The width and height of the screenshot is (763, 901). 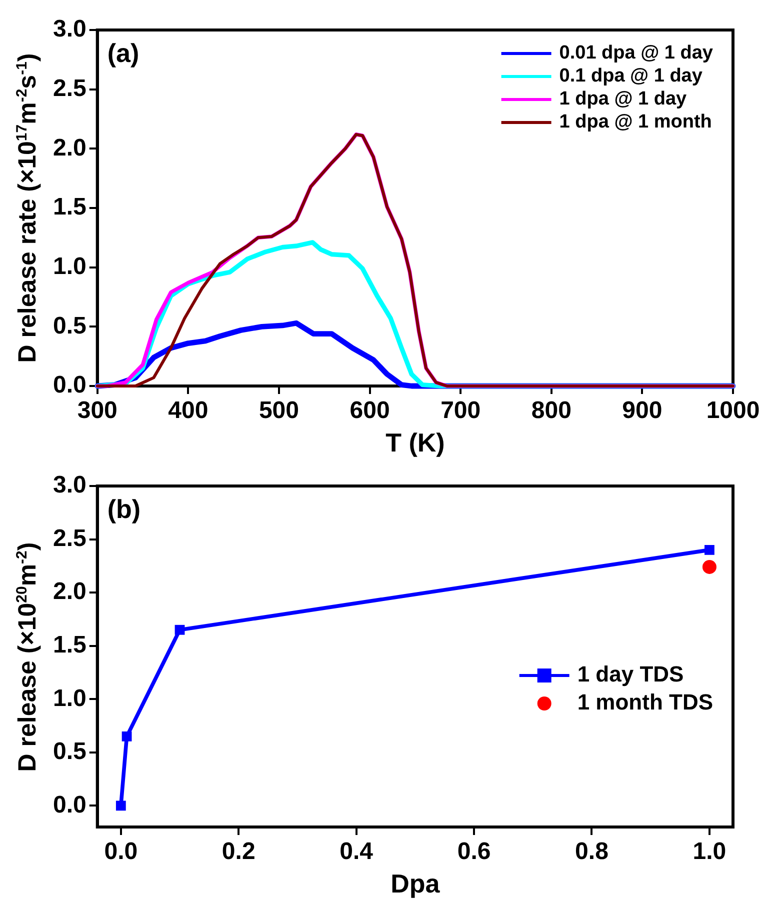 What do you see at coordinates (474, 852) in the screenshot?
I see `x-tick-label: 0.6` at bounding box center [474, 852].